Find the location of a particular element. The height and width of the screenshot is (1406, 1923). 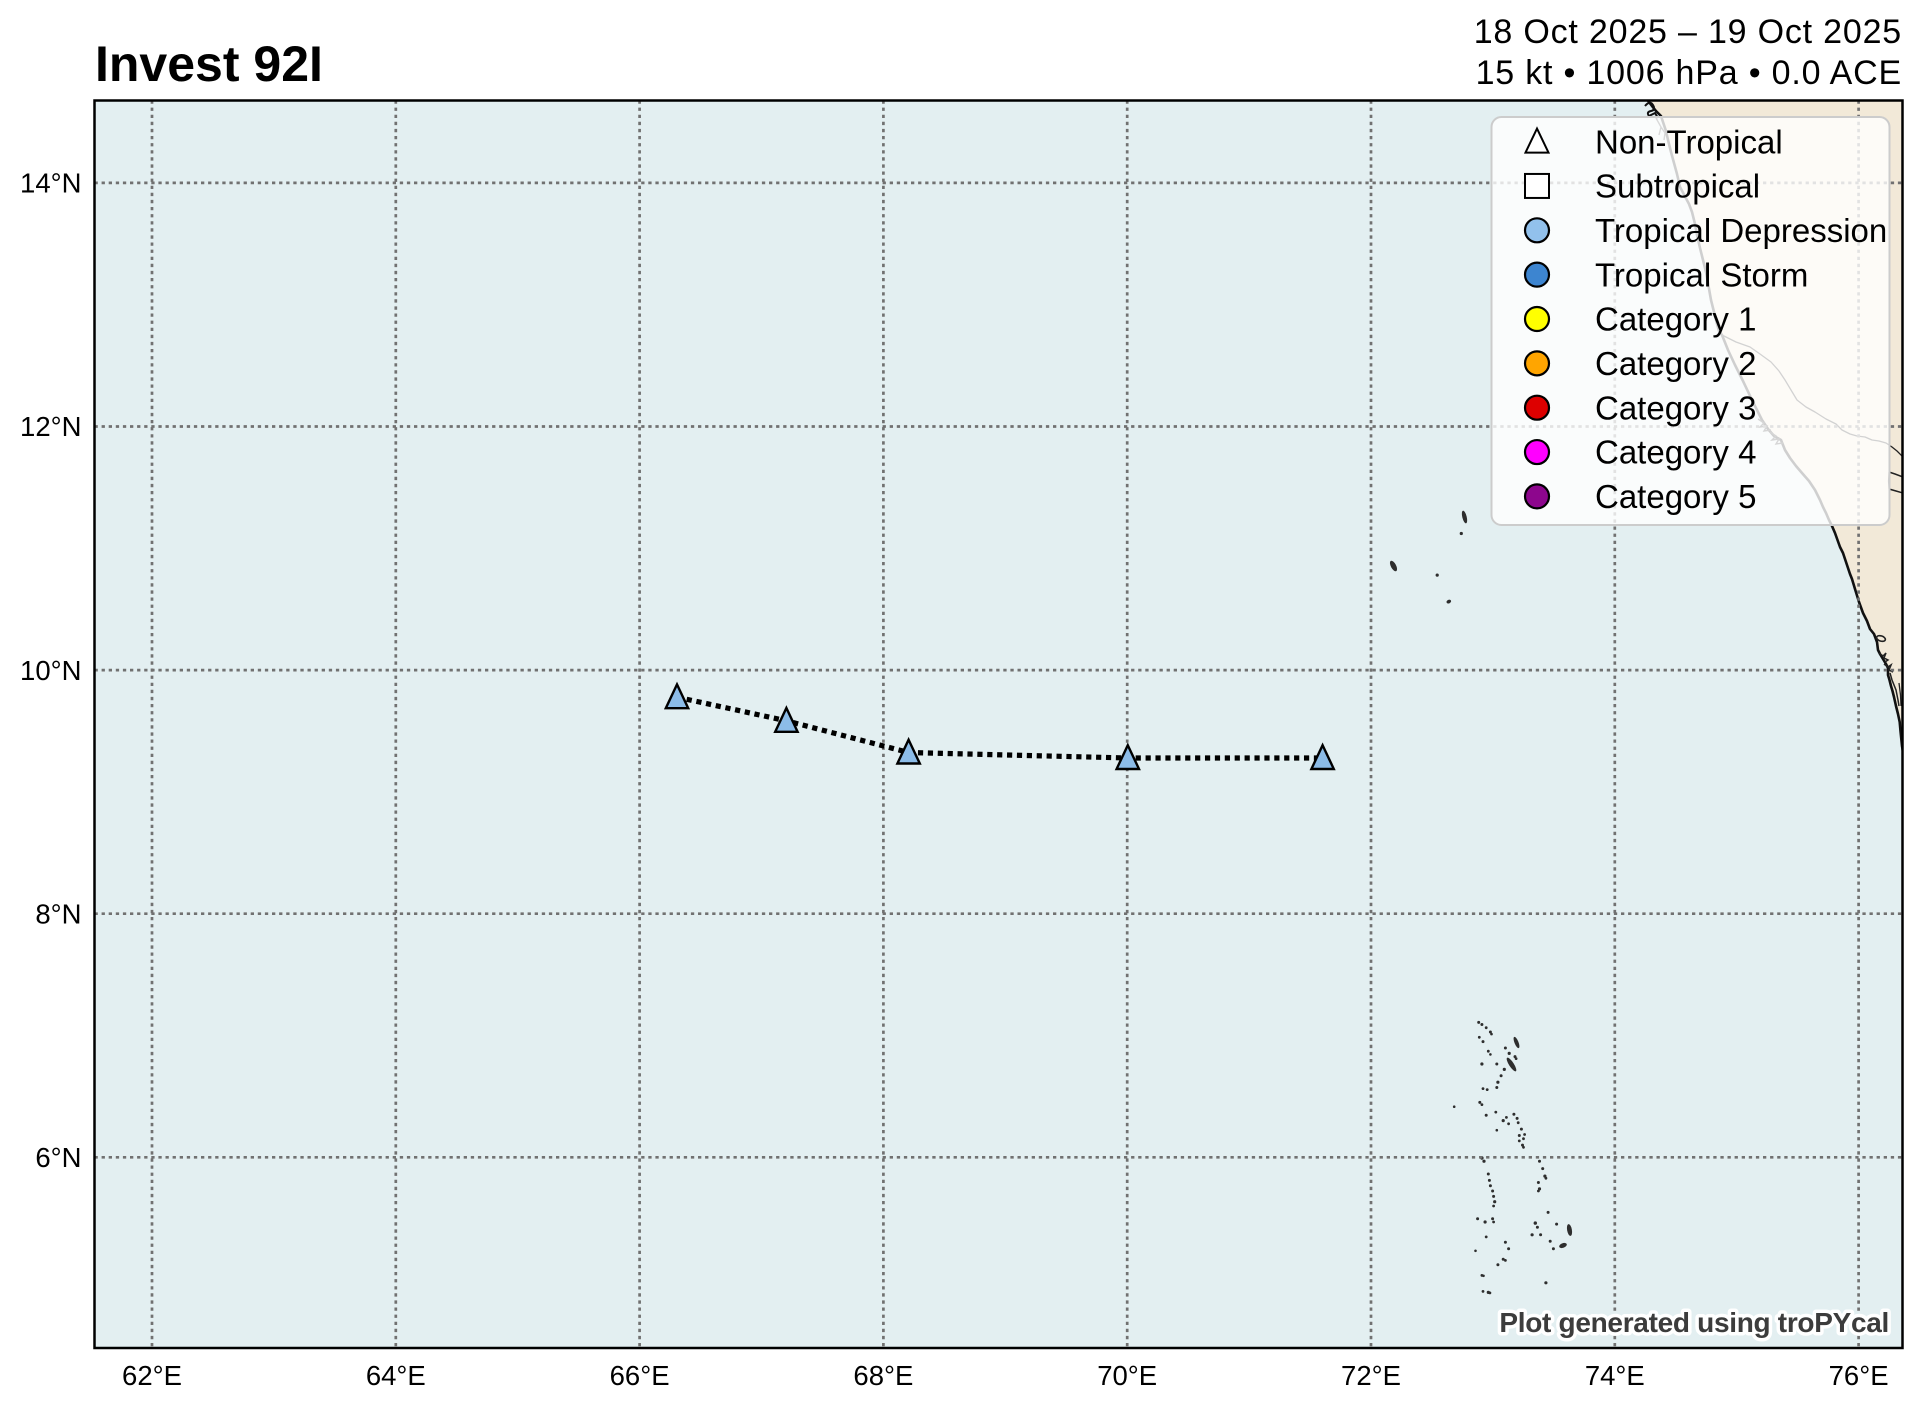

svg-text: 76°E is located at coordinates (1859, 1375).